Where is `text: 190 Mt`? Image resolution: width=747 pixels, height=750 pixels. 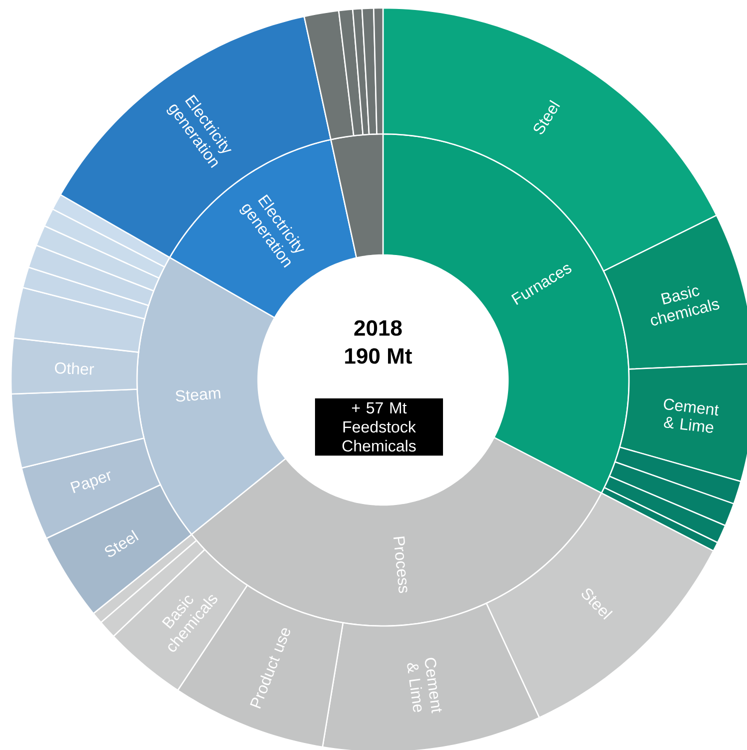
text: 190 Mt is located at coordinates (378, 356).